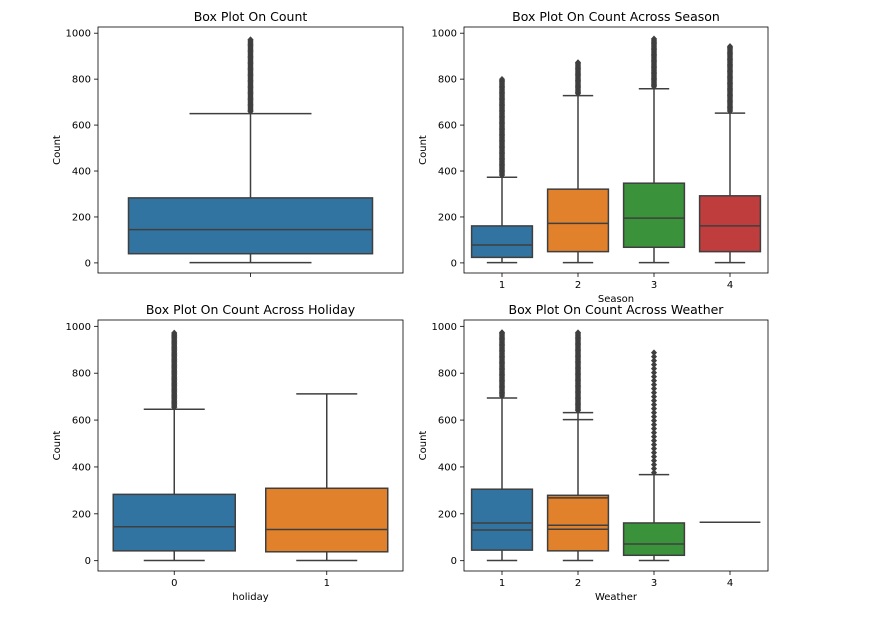 This screenshot has height=623, width=886. I want to click on subplot-title: Box Plot On Count Across Season, so click(616, 16).